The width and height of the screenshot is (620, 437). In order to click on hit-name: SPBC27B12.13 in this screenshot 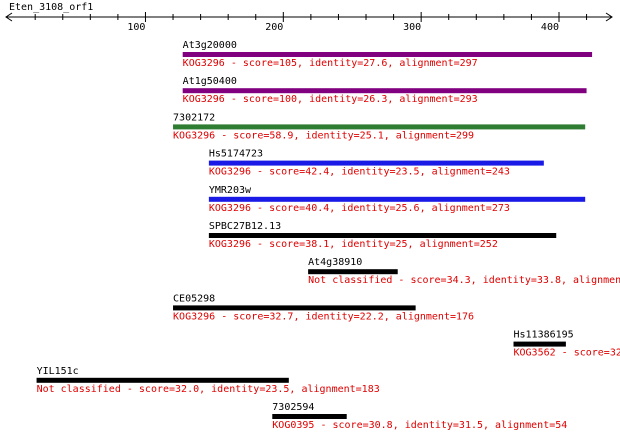, I will do `click(245, 226)`.